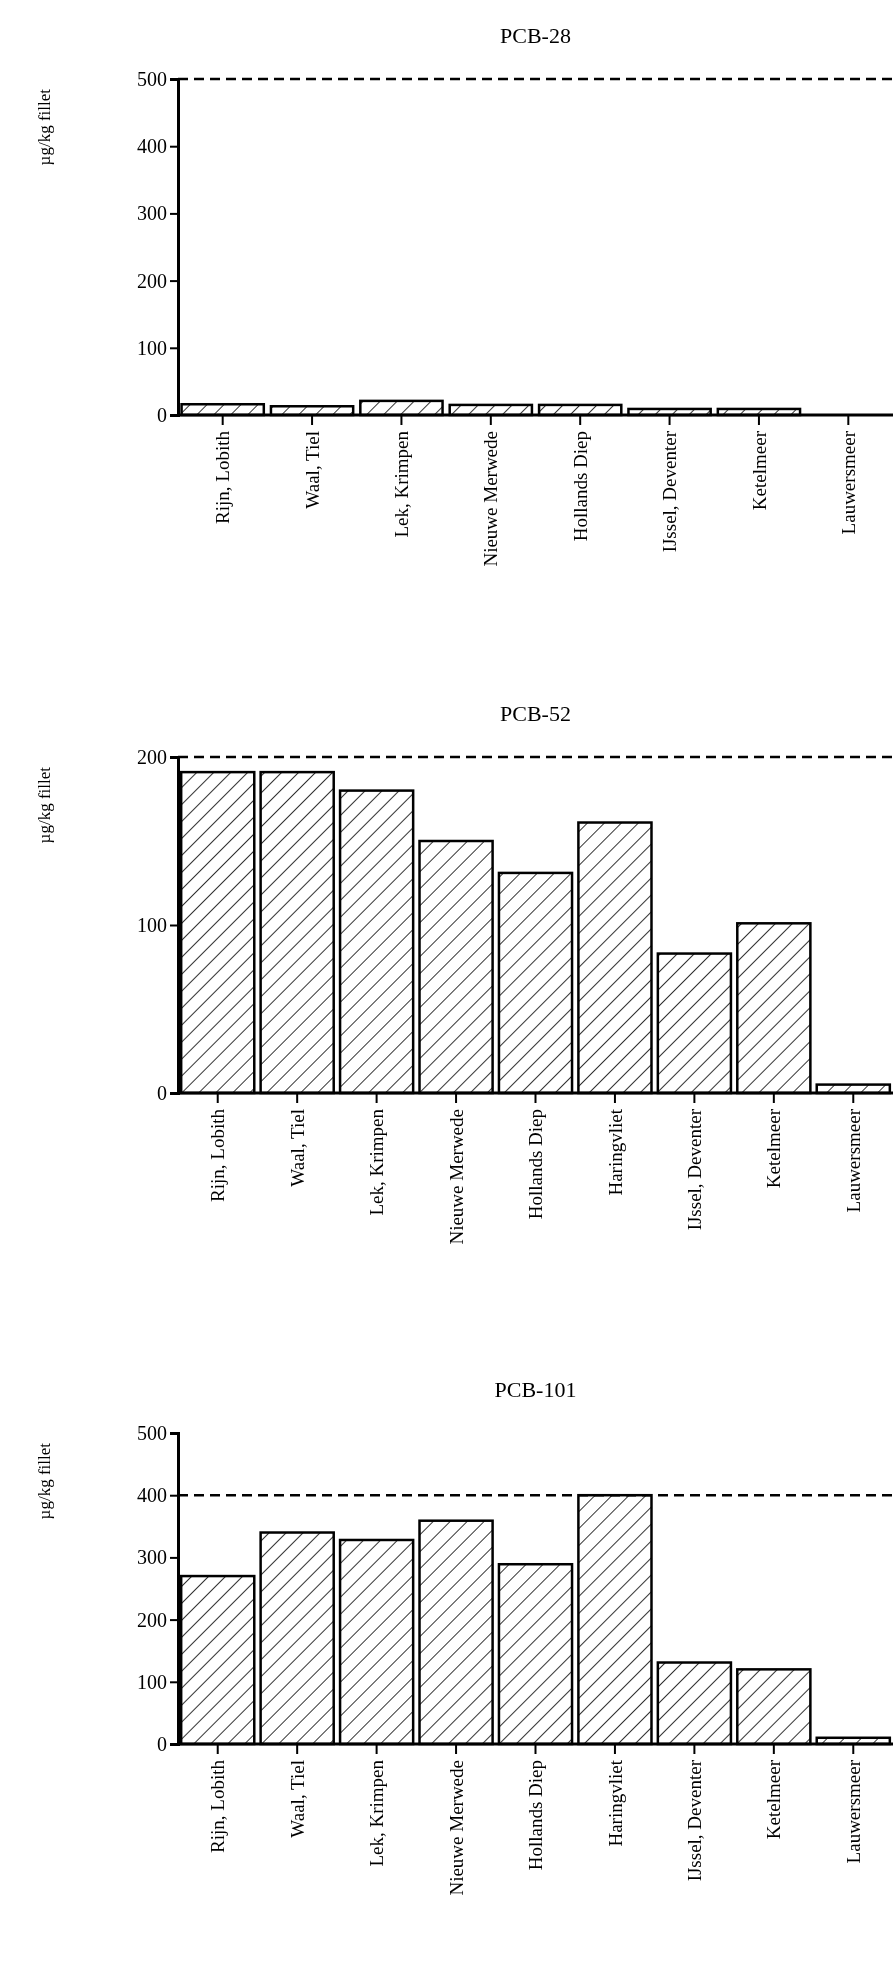 The image size is (895, 1978). I want to click on chart-title: PCB-52, so click(535, 713).